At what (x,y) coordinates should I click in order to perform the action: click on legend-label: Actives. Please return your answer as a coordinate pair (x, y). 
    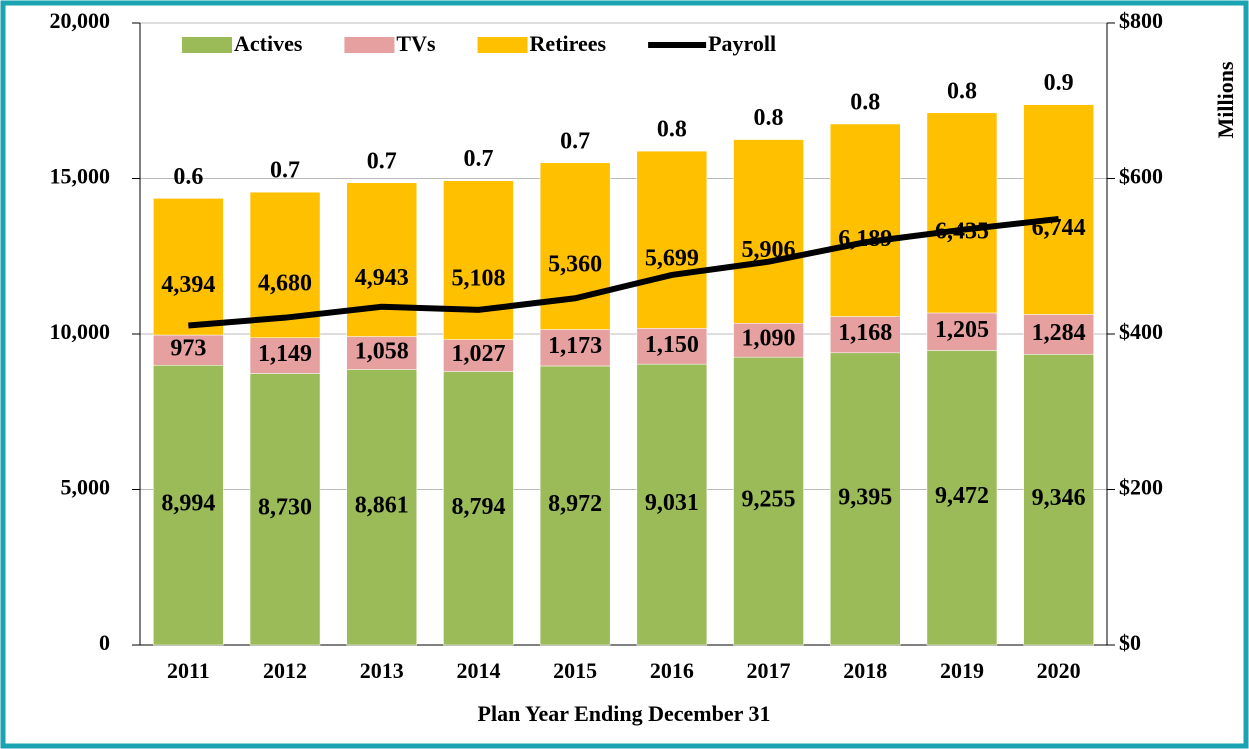
    Looking at the image, I should click on (268, 43).